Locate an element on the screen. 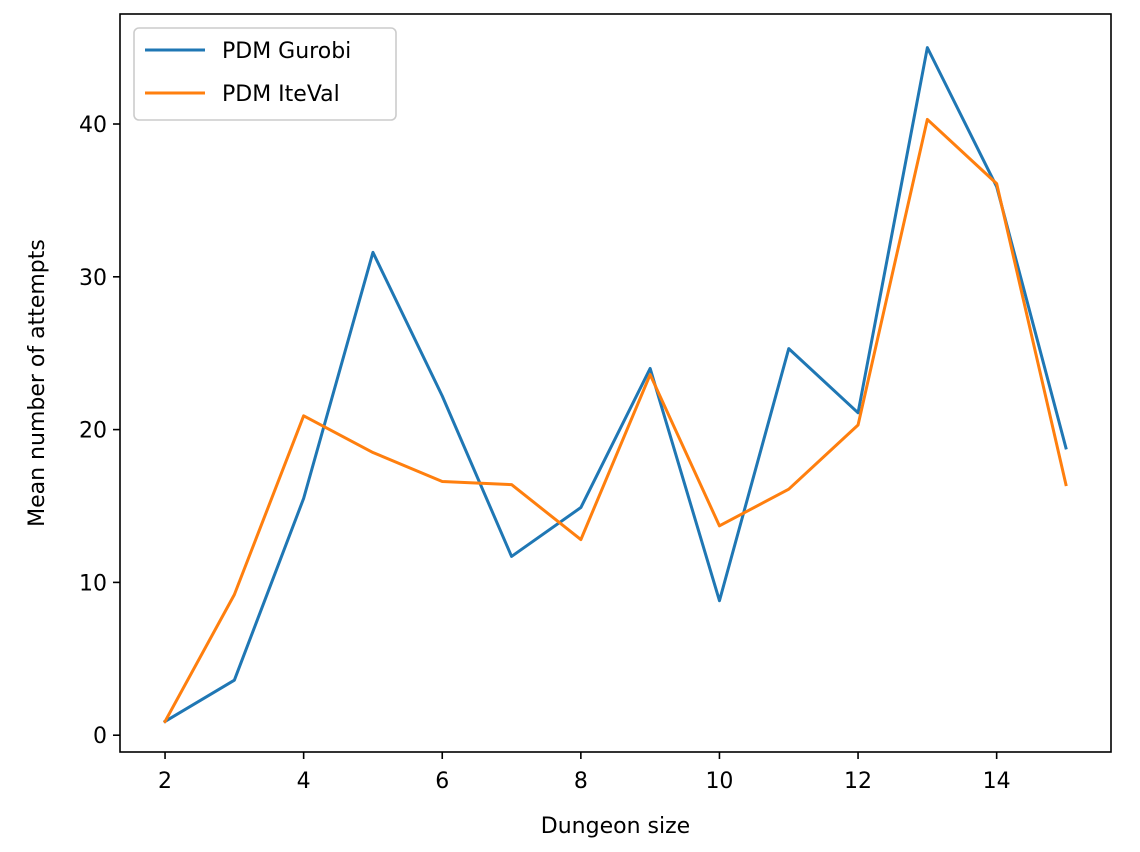 The height and width of the screenshot is (852, 1140). y-axis-ticks: 0 10 20 30 40 is located at coordinates (99, 431).